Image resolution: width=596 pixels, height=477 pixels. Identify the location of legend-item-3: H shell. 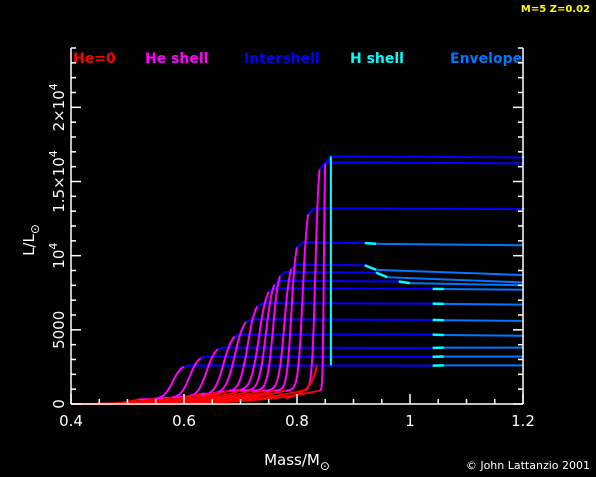
(377, 59).